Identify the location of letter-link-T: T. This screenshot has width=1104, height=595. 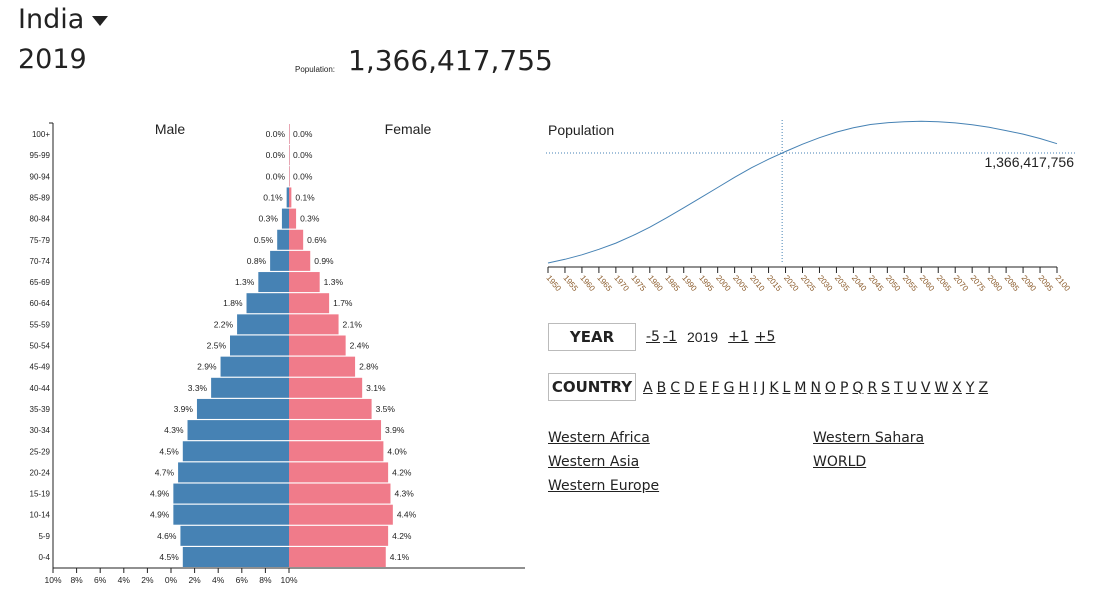
(898, 387).